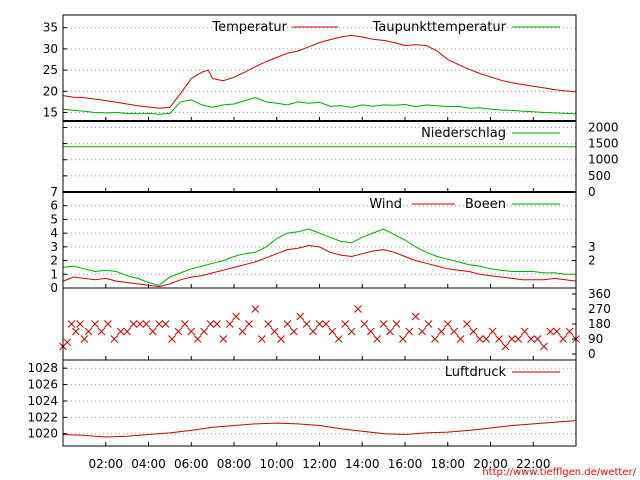 This screenshot has width=640, height=480. I want to click on wind-direction-right-tick-label: 270, so click(599, 309).